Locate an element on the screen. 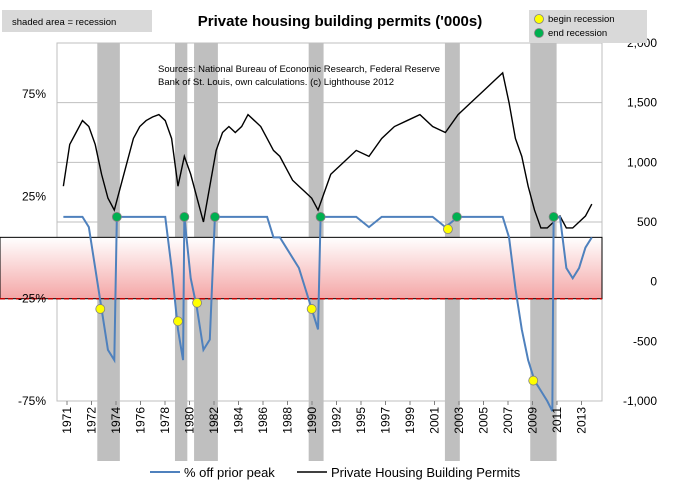  right-tick-label: -500 is located at coordinates (645, 341).